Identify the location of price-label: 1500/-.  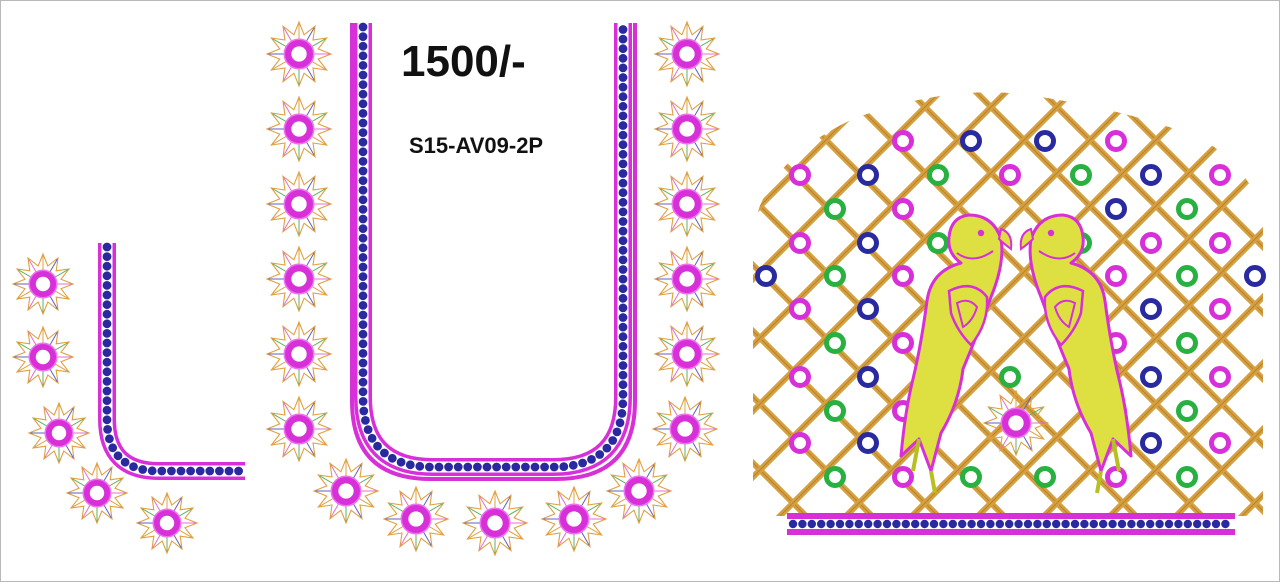
(463, 61).